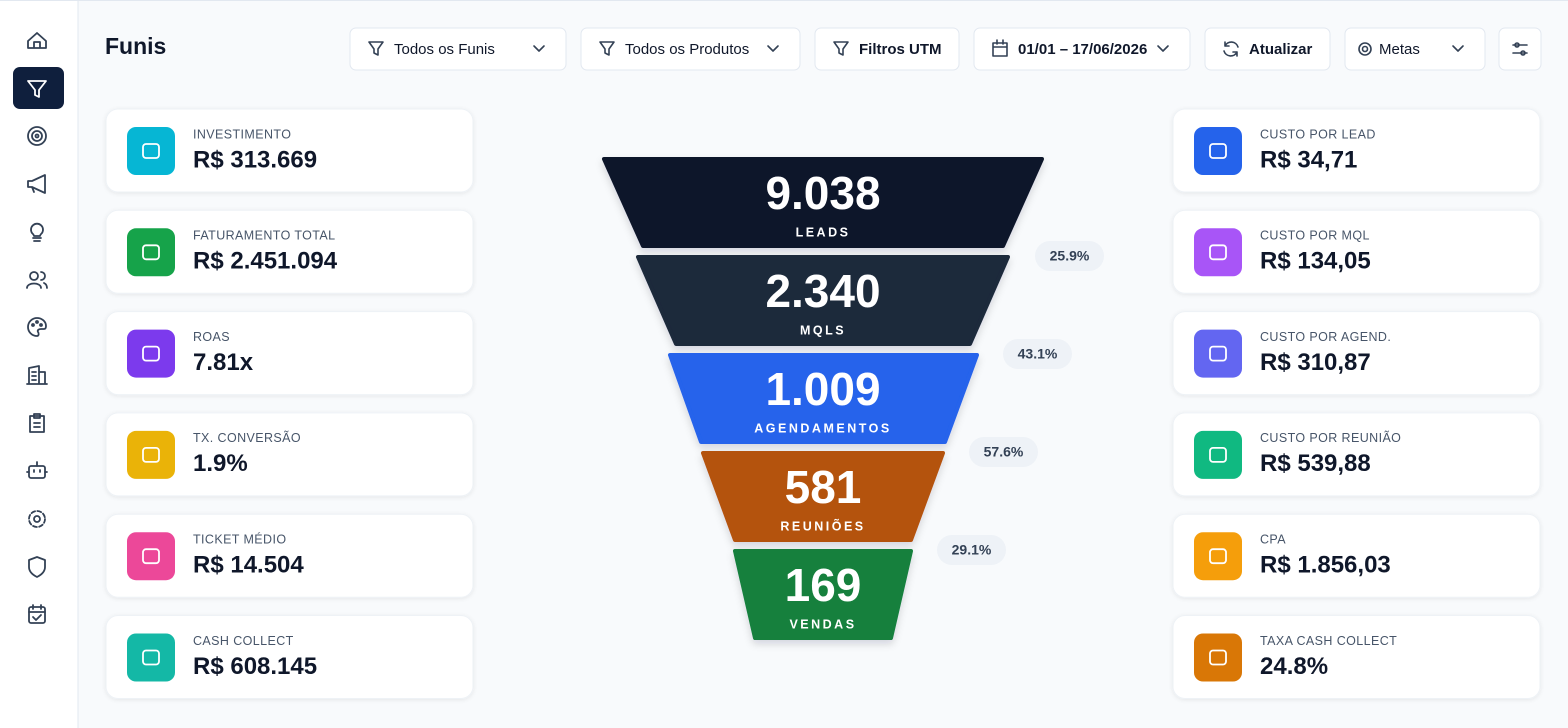 This screenshot has height=728, width=1568. What do you see at coordinates (1070, 256) in the screenshot?
I see `conversion-rate: 25.9%` at bounding box center [1070, 256].